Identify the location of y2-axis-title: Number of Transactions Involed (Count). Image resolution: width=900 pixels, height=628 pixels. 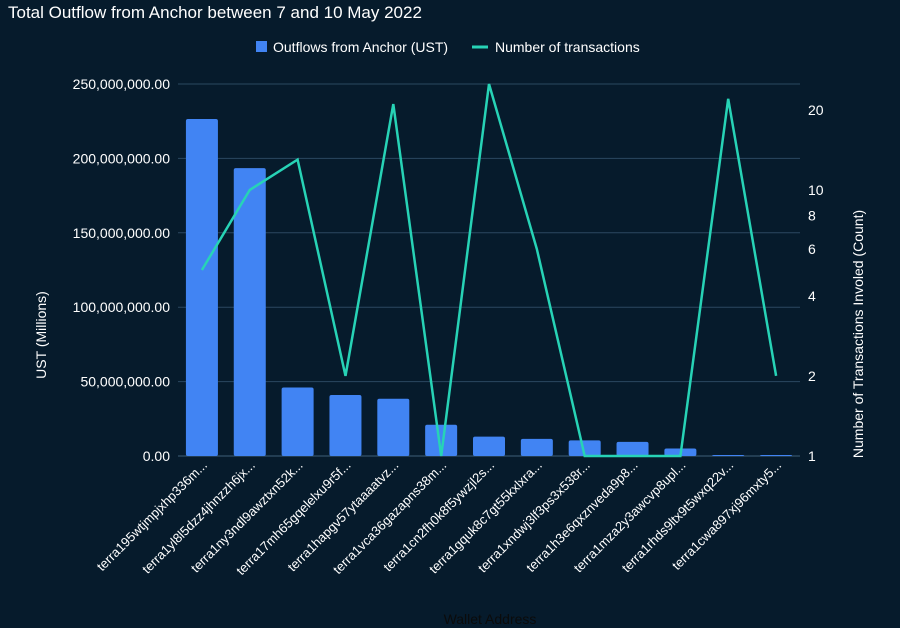
(858, 334).